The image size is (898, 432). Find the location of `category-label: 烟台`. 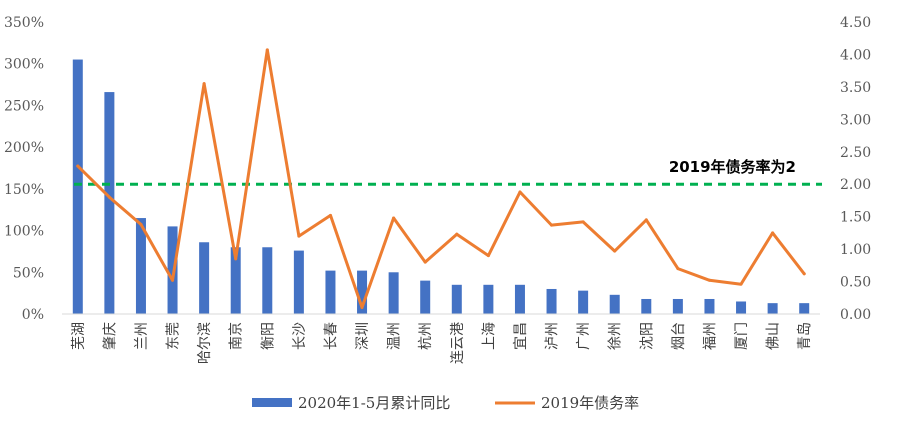

category-label: 烟台 is located at coordinates (679, 336).